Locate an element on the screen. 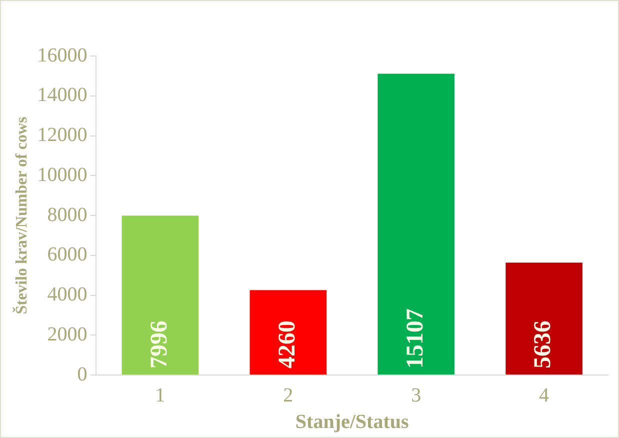 This screenshot has width=619, height=438. x-tick-label: 1 is located at coordinates (160, 395).